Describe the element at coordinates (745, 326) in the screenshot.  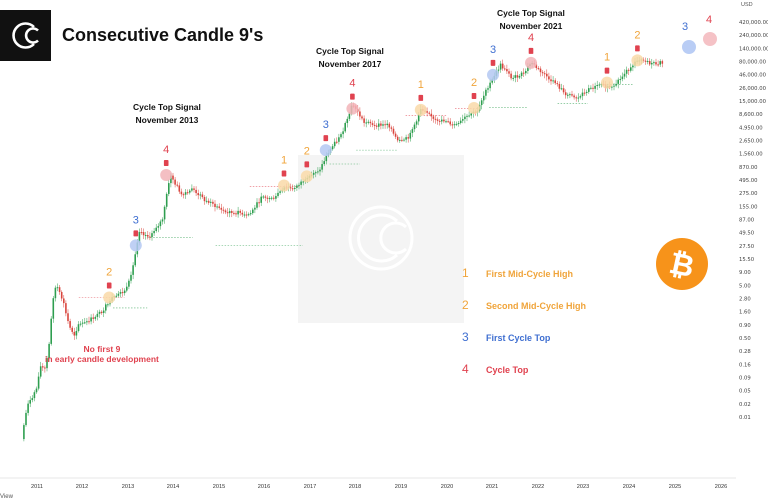
I see `y-tick-label: 0.90` at that location.